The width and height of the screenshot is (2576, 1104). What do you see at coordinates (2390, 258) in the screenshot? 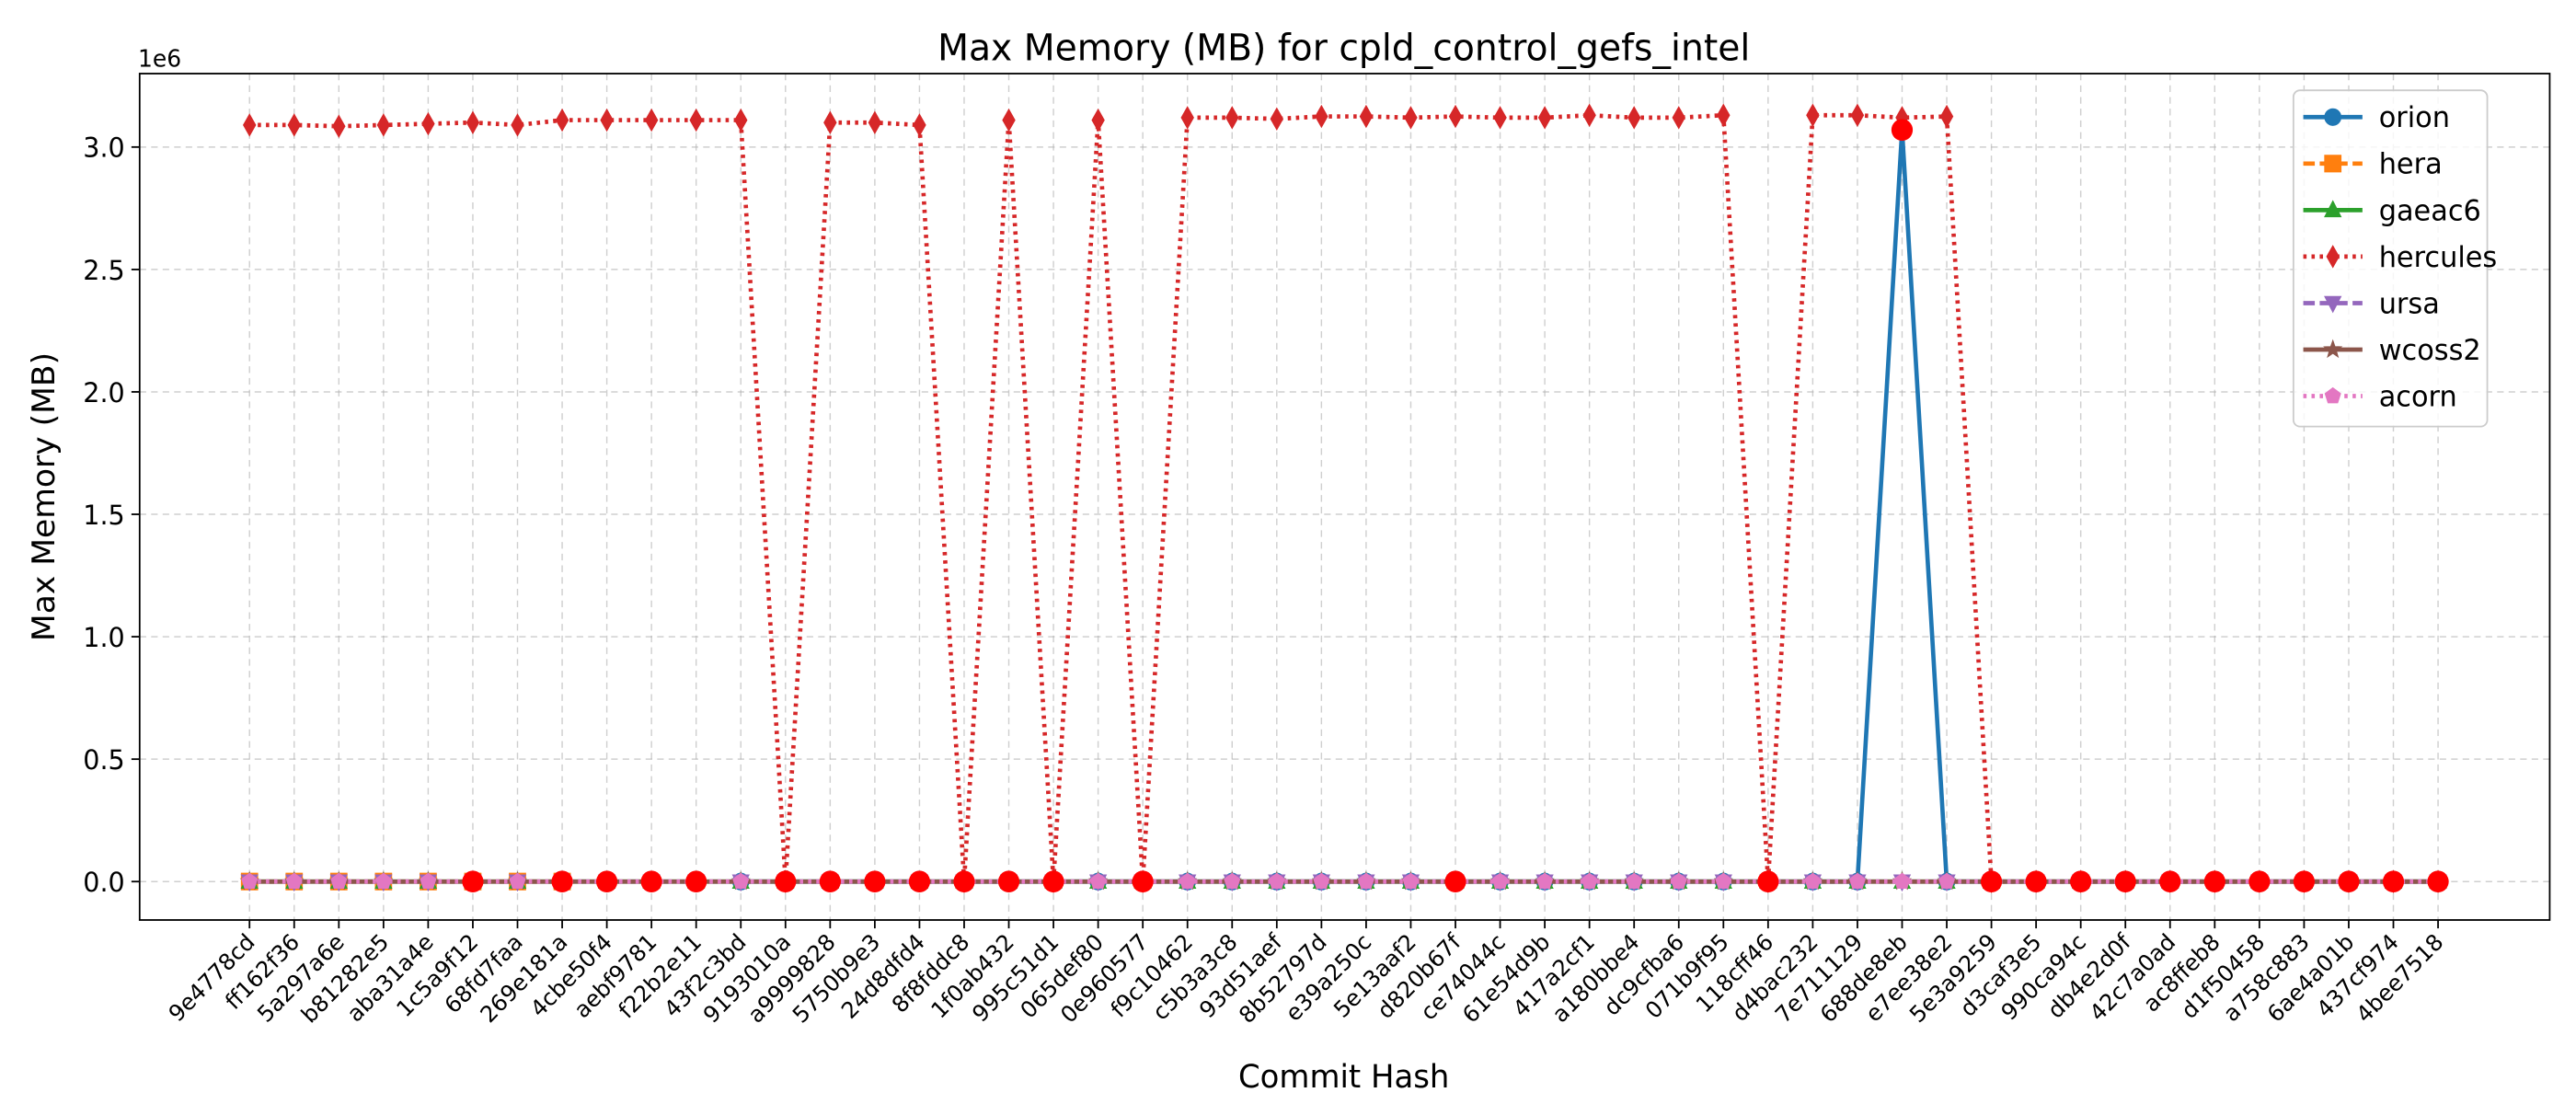
I see `legend-box` at bounding box center [2390, 258].